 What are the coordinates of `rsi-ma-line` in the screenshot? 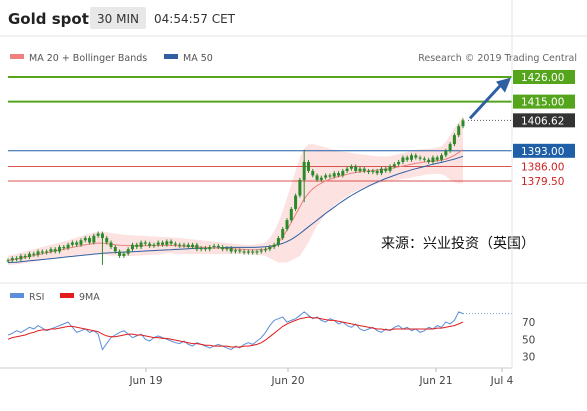 It's located at (235, 332).